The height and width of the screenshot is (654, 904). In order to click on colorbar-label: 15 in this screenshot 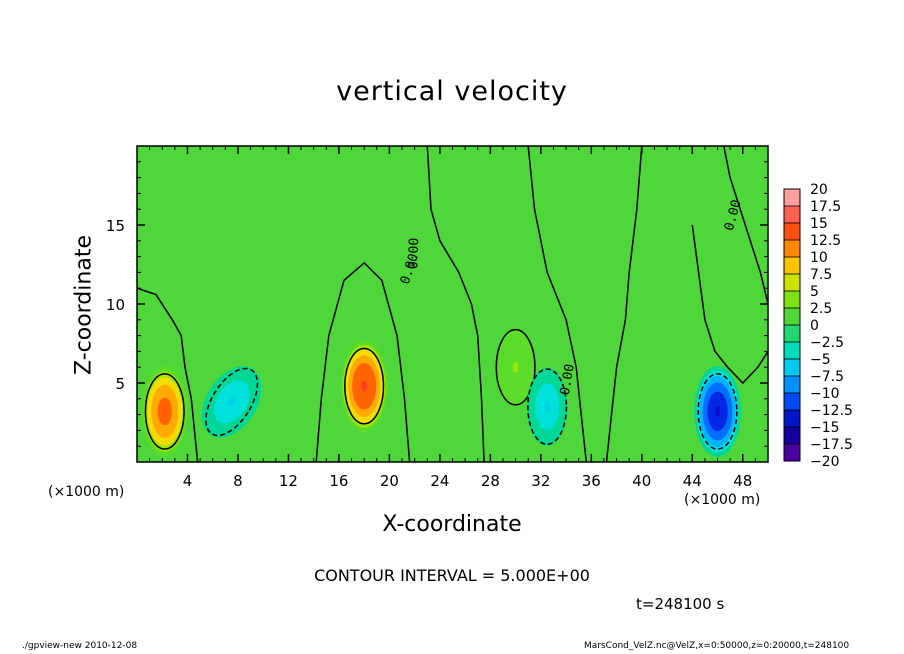, I will do `click(819, 224)`.